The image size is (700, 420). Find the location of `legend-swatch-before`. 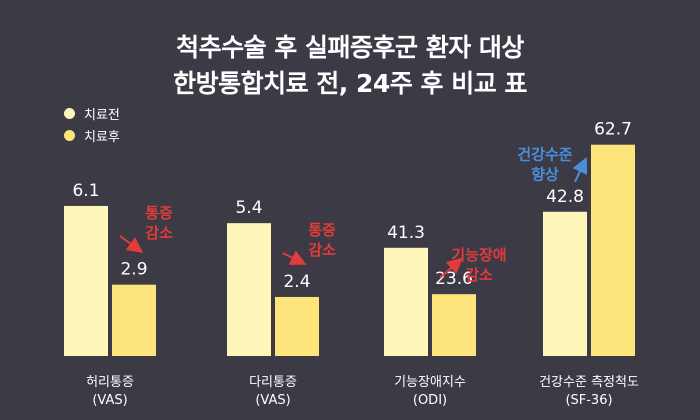

legend-swatch-before is located at coordinates (69, 113).